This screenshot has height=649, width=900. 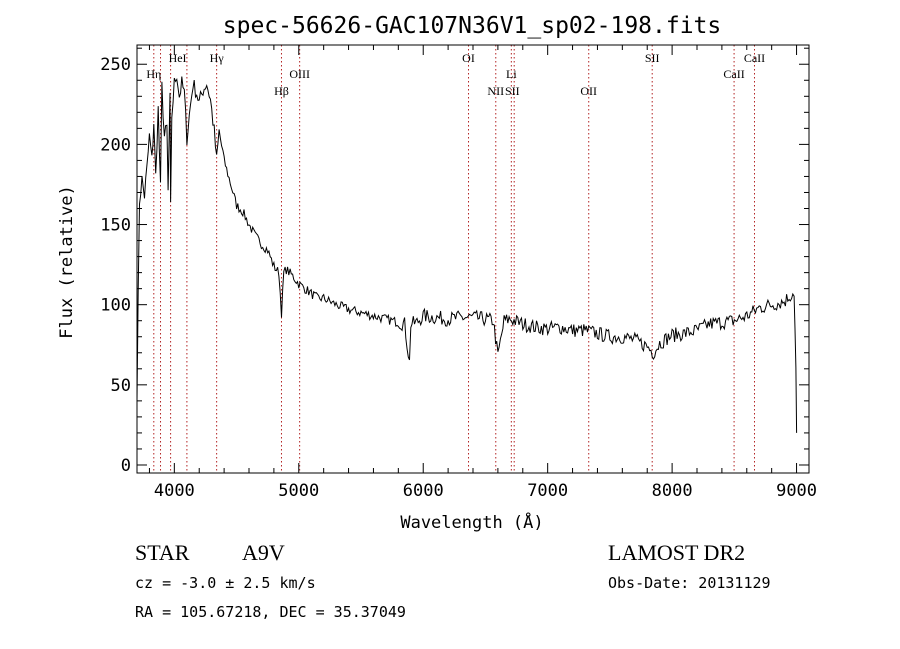 I want to click on x-tick-label: 6000, so click(x=423, y=491).